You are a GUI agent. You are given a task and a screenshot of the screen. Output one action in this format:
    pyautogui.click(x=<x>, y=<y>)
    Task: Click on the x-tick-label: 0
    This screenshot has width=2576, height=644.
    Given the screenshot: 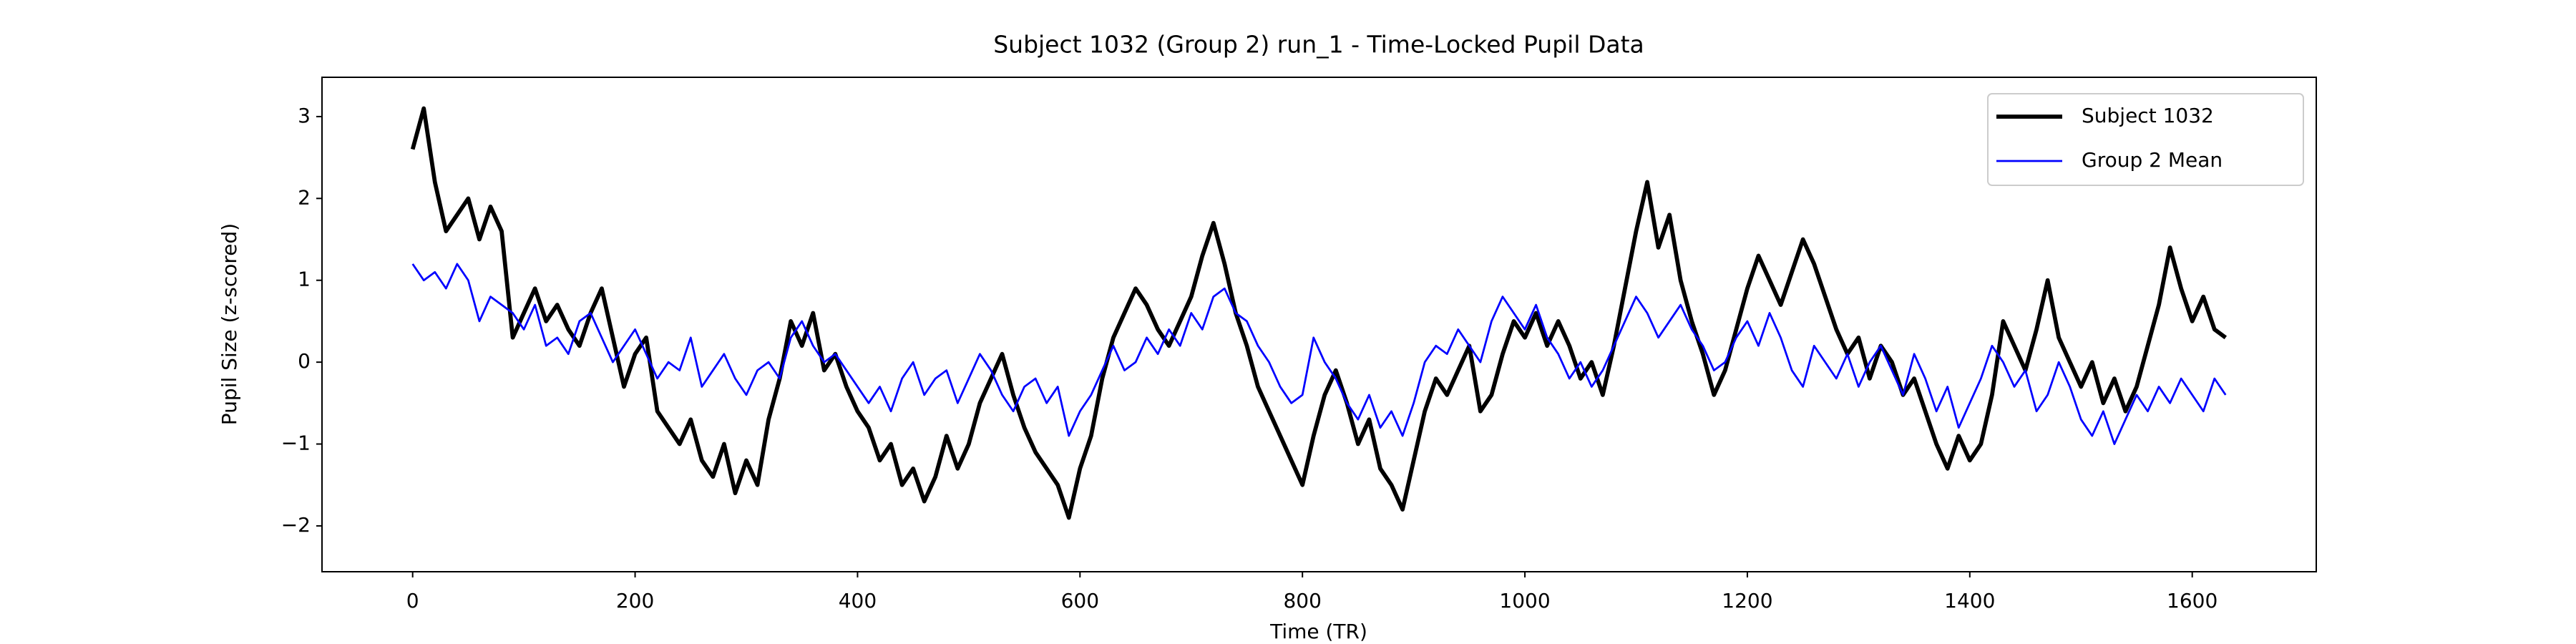 What is the action you would take?
    pyautogui.click(x=412, y=601)
    